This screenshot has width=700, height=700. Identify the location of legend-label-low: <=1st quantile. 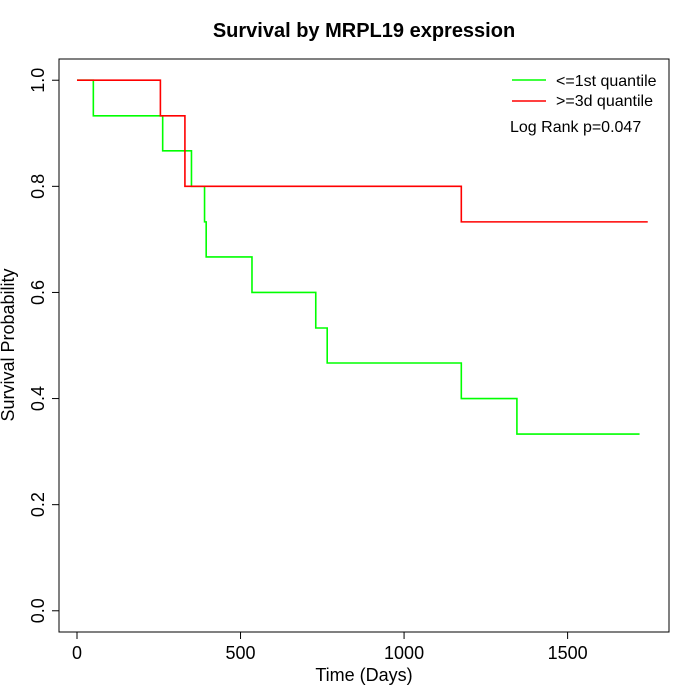
(606, 81).